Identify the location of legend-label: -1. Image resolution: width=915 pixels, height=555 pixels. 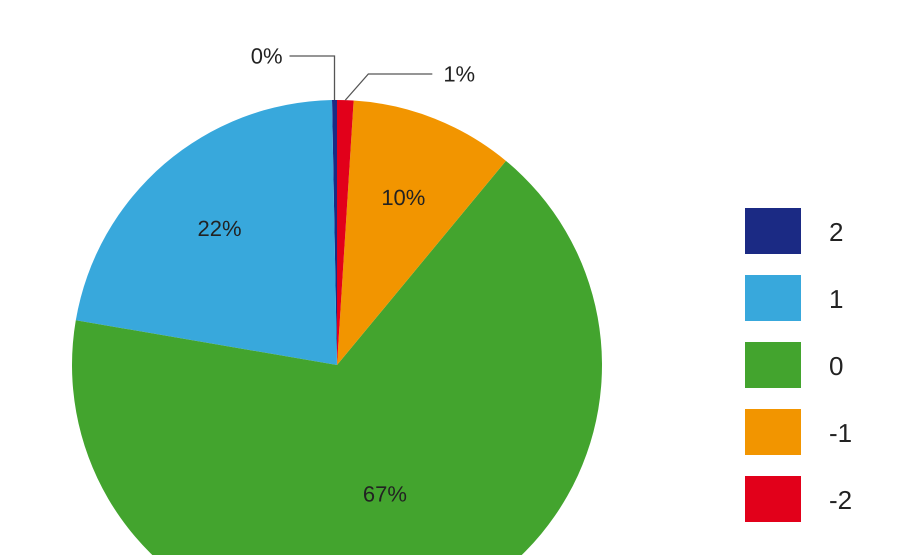
(840, 433).